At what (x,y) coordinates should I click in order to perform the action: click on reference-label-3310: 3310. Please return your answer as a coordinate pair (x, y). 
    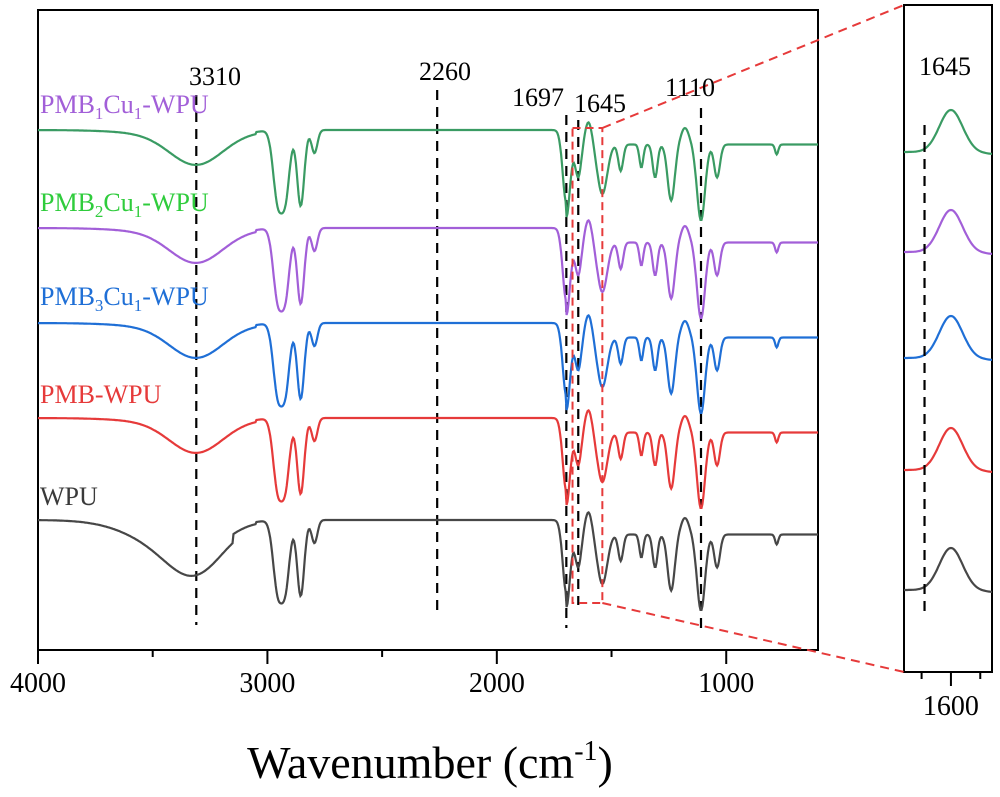
    Looking at the image, I should click on (215, 76).